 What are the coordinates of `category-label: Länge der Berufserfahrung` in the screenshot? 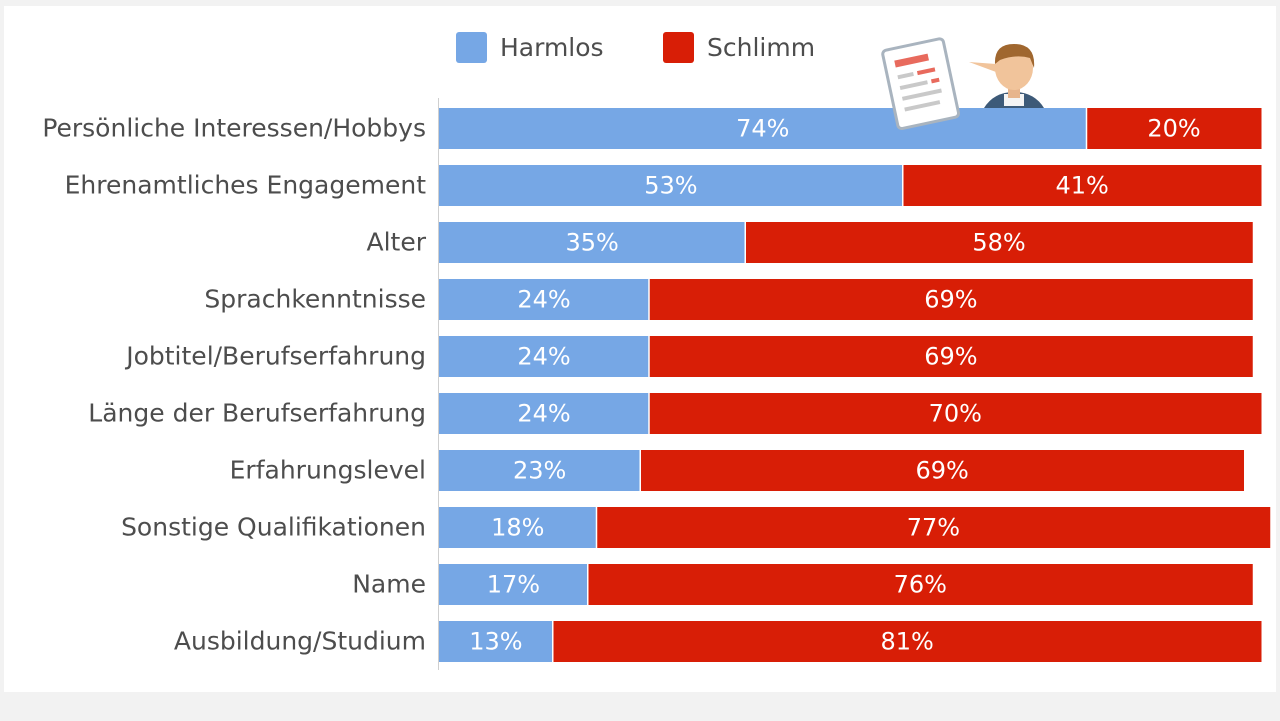 It's located at (257, 413).